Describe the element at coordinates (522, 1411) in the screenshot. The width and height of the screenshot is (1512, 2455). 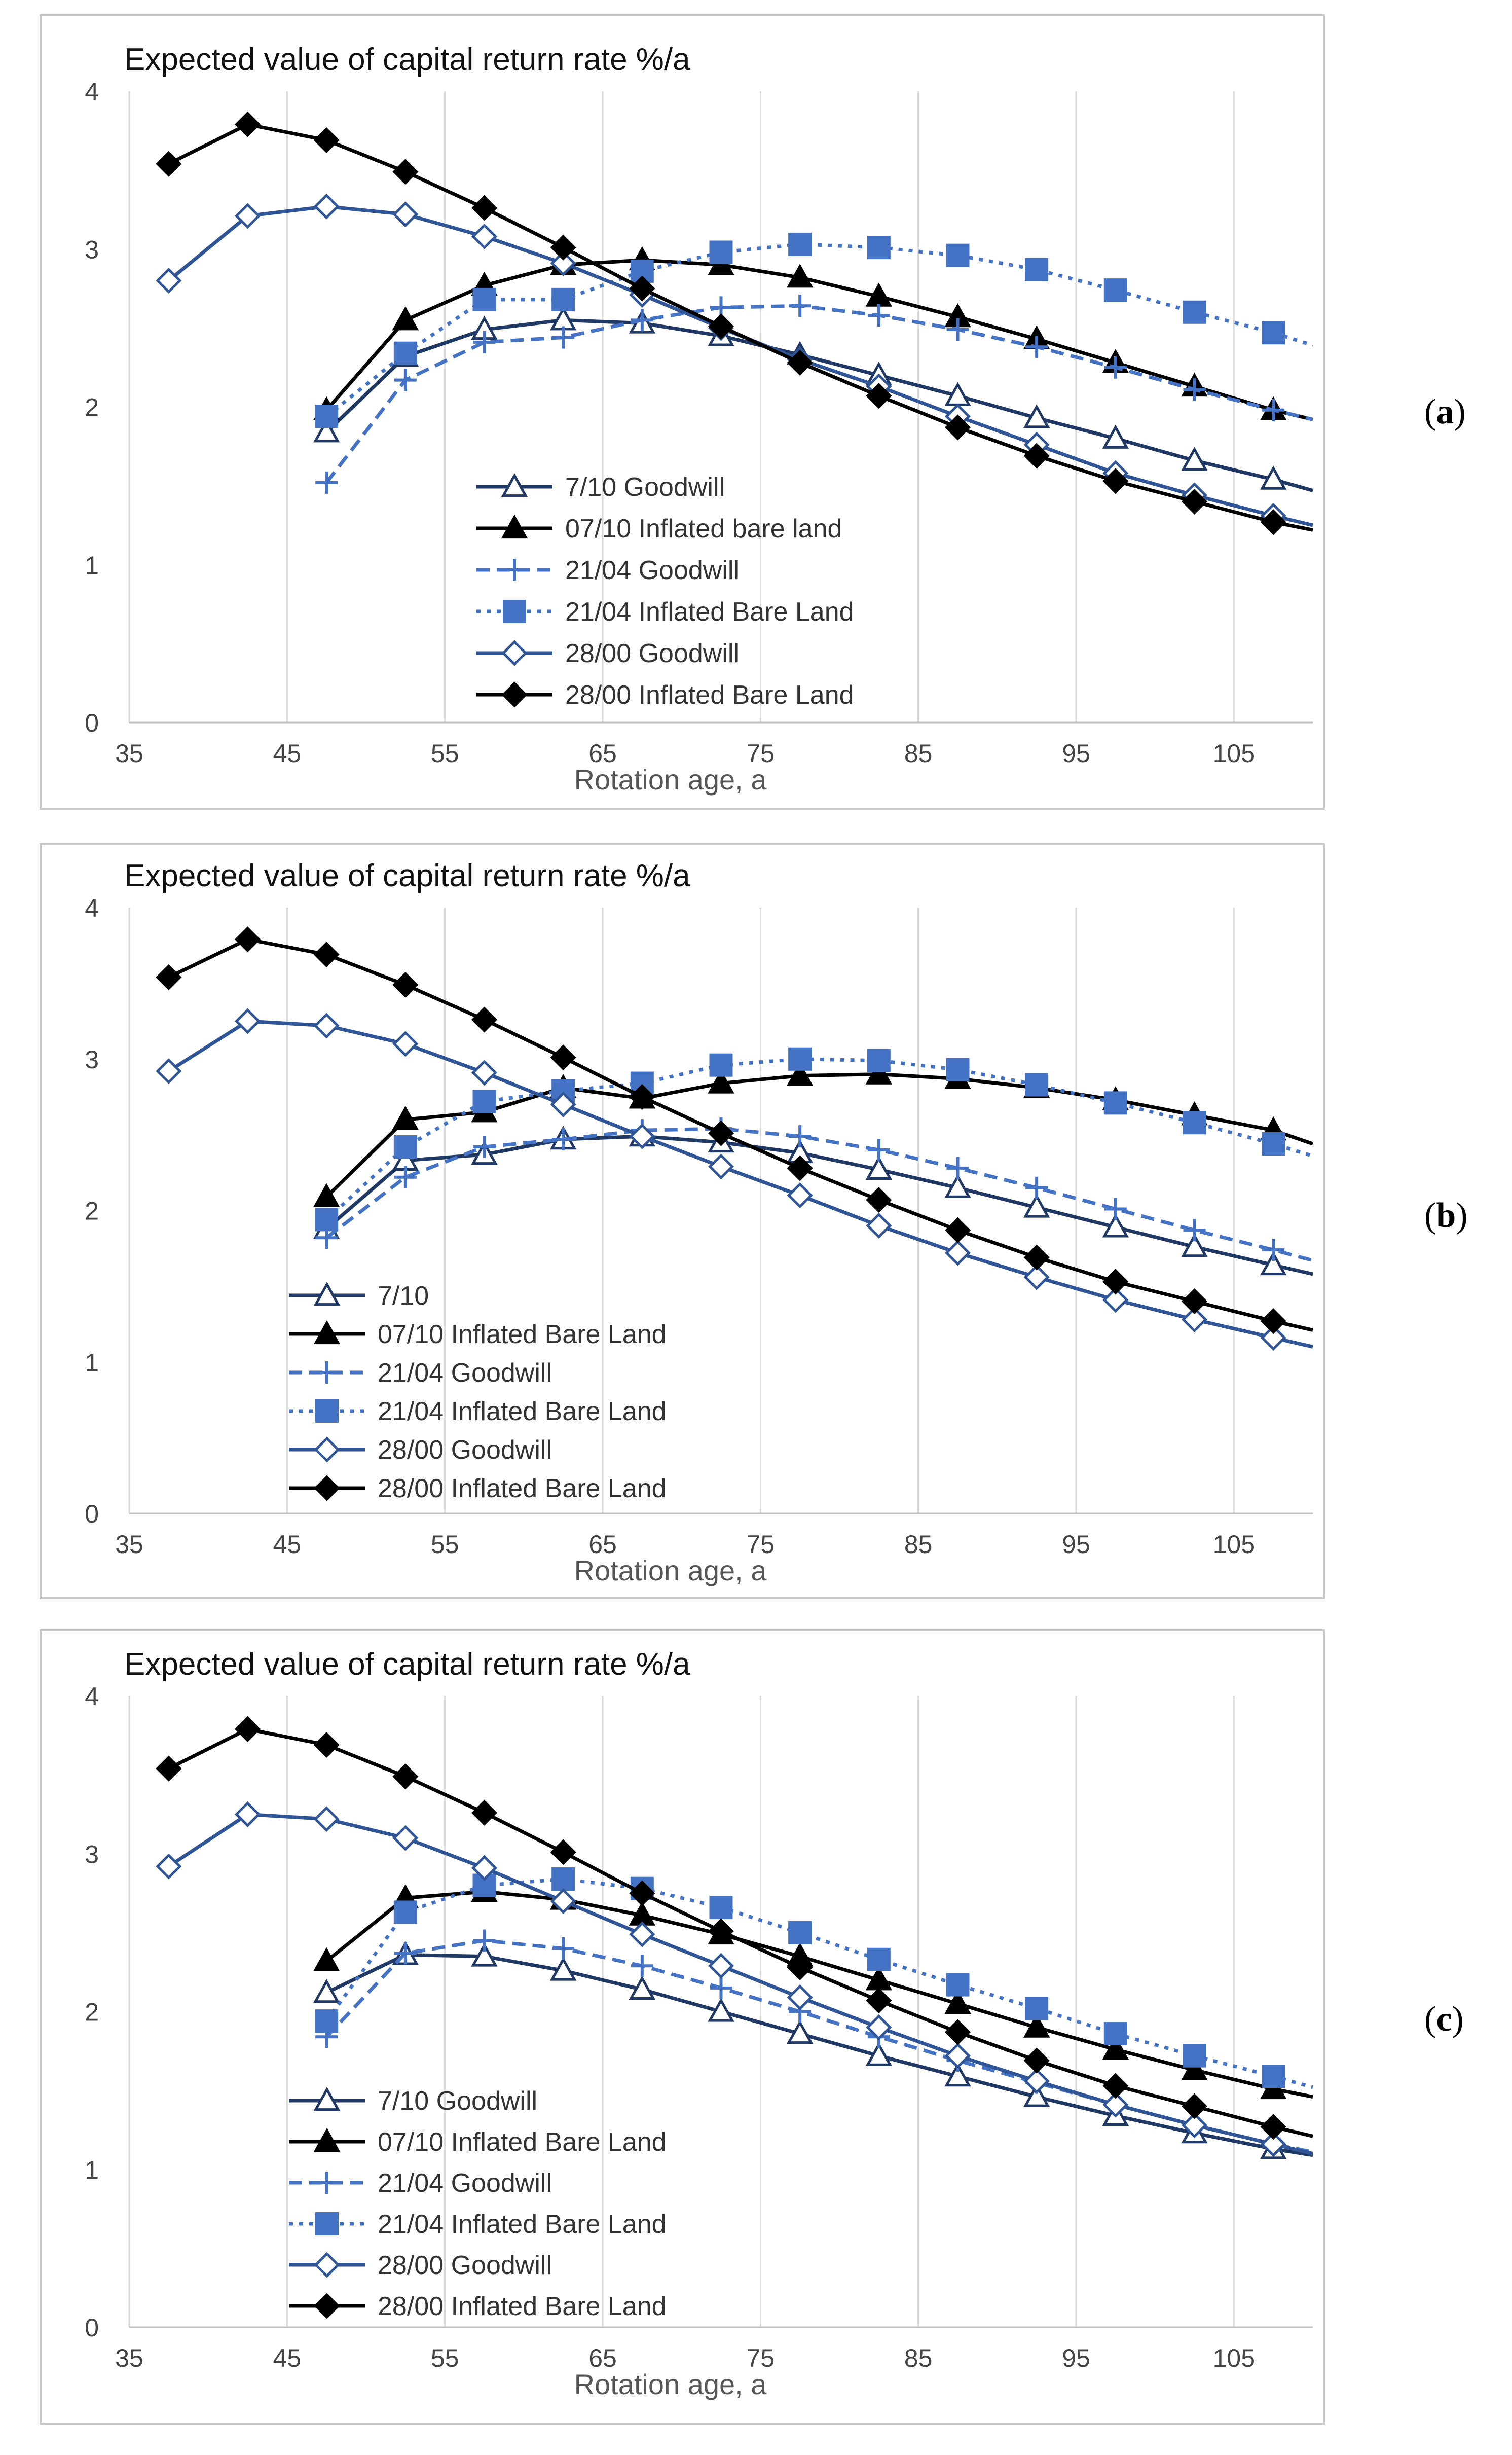
I see `chart-b-legend-item-4-label: 21/04 Inflated Bare Land` at that location.